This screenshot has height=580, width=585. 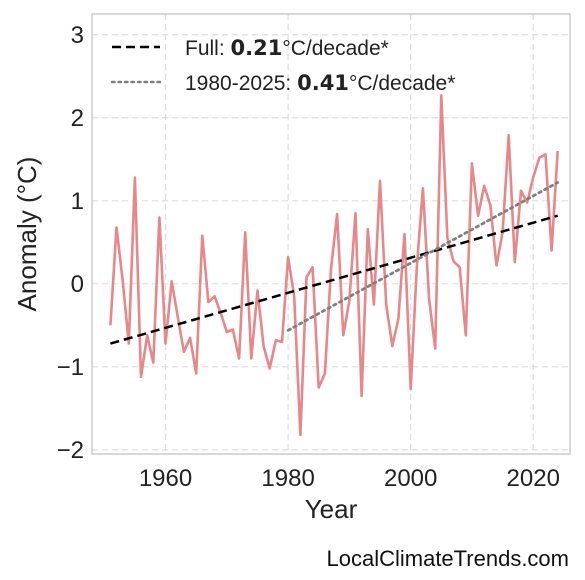 I want to click on y-tick-label: 2, so click(x=77, y=118).